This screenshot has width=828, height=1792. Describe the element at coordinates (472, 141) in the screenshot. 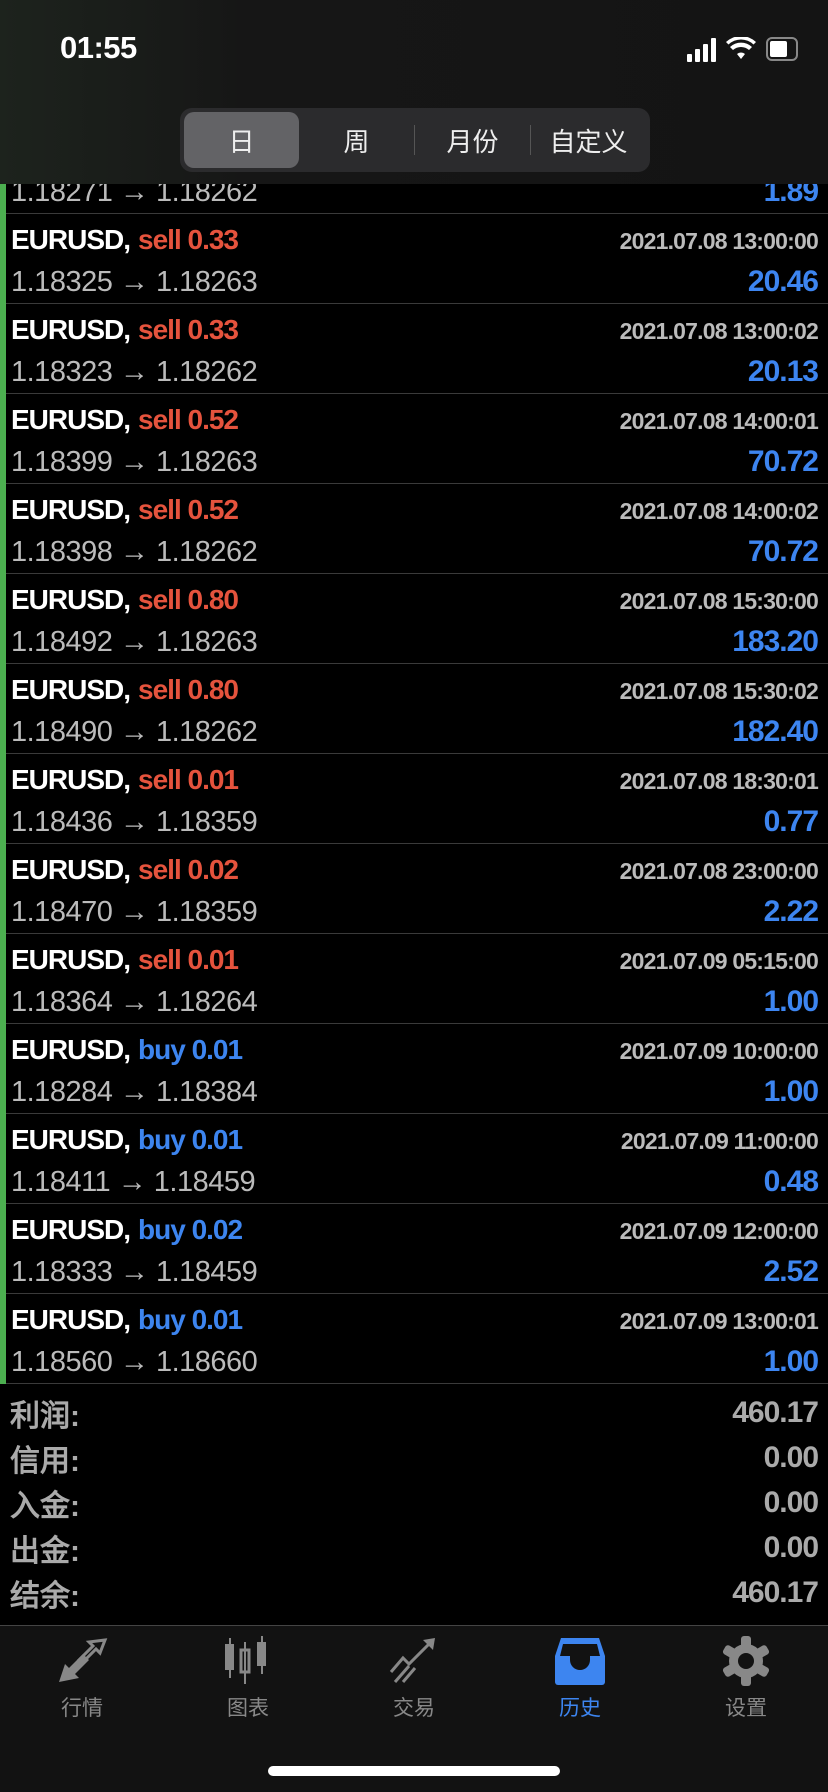

I see `segment-month: 月份` at that location.